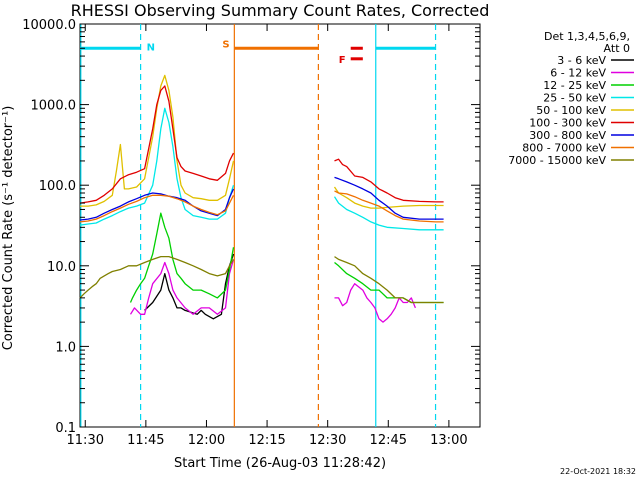 The height and width of the screenshot is (480, 640). I want to click on y-tick-label: 10.0, so click(61, 267).